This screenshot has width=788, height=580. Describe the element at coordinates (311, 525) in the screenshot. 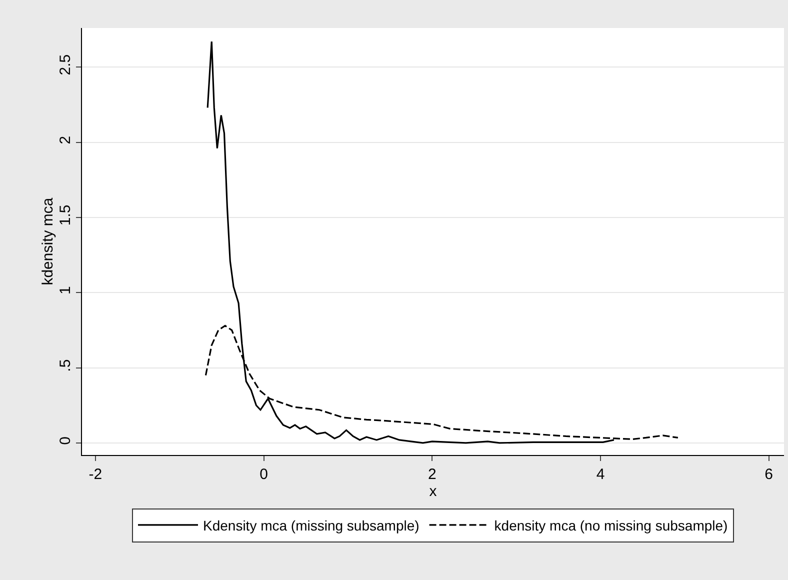

I see `legend-label: Kdensity mca (missing subsample)` at that location.